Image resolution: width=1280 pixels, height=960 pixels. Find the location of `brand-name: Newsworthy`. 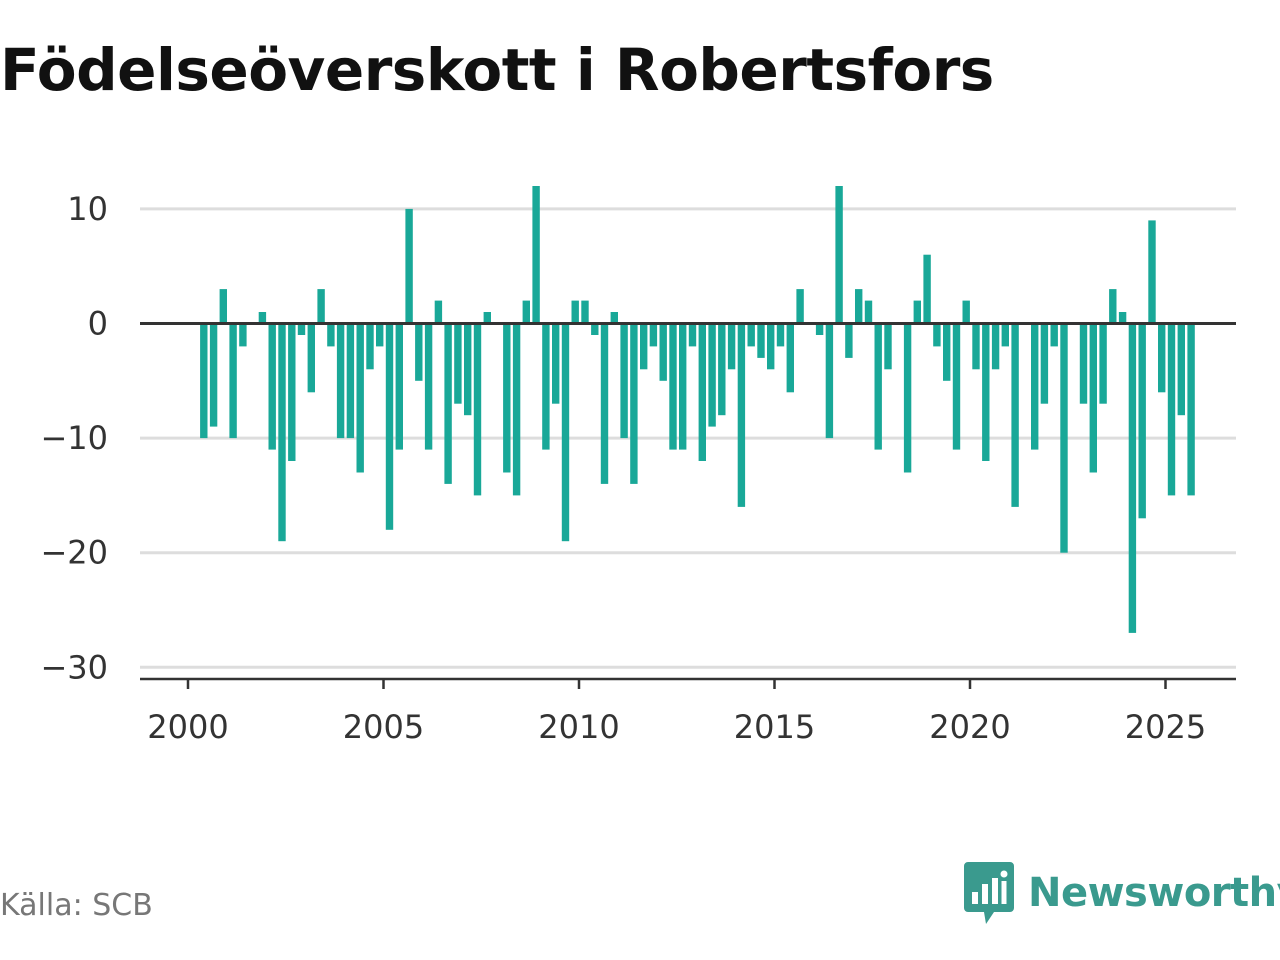

brand-name: Newsworthy is located at coordinates (1154, 893).